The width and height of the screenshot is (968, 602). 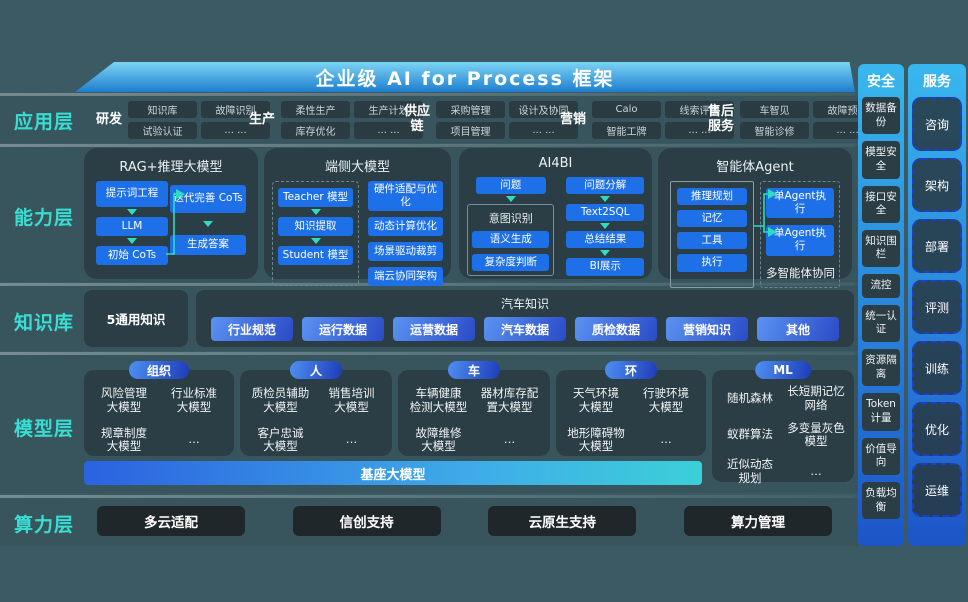 What do you see at coordinates (775, 109) in the screenshot?
I see `app-chip: 车智见` at bounding box center [775, 109].